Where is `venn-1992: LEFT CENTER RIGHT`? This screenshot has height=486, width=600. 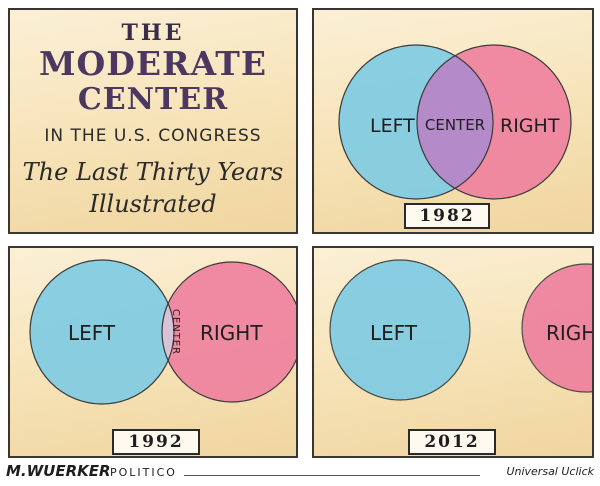 venn-1992: LEFT CENTER RIGHT is located at coordinates (162, 332).